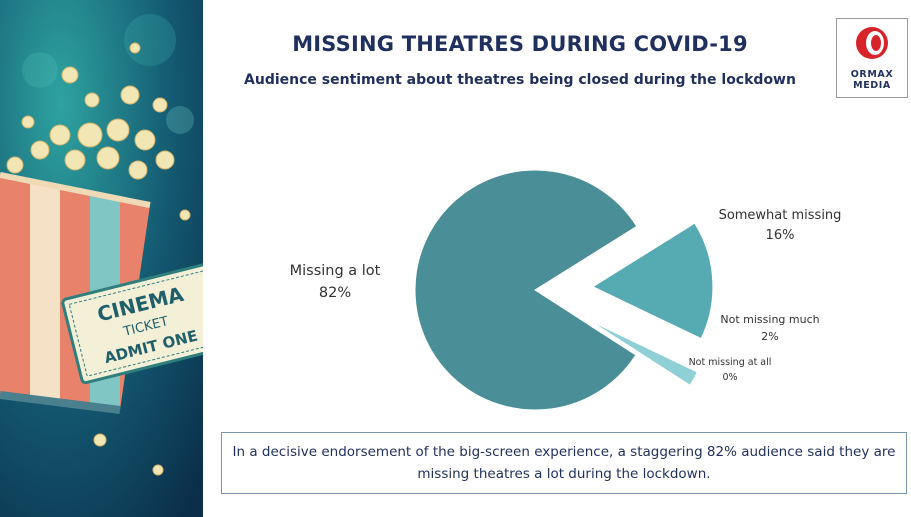  What do you see at coordinates (780, 226) in the screenshot?
I see `label-somewhat-missing: Somewhat missing 16%` at bounding box center [780, 226].